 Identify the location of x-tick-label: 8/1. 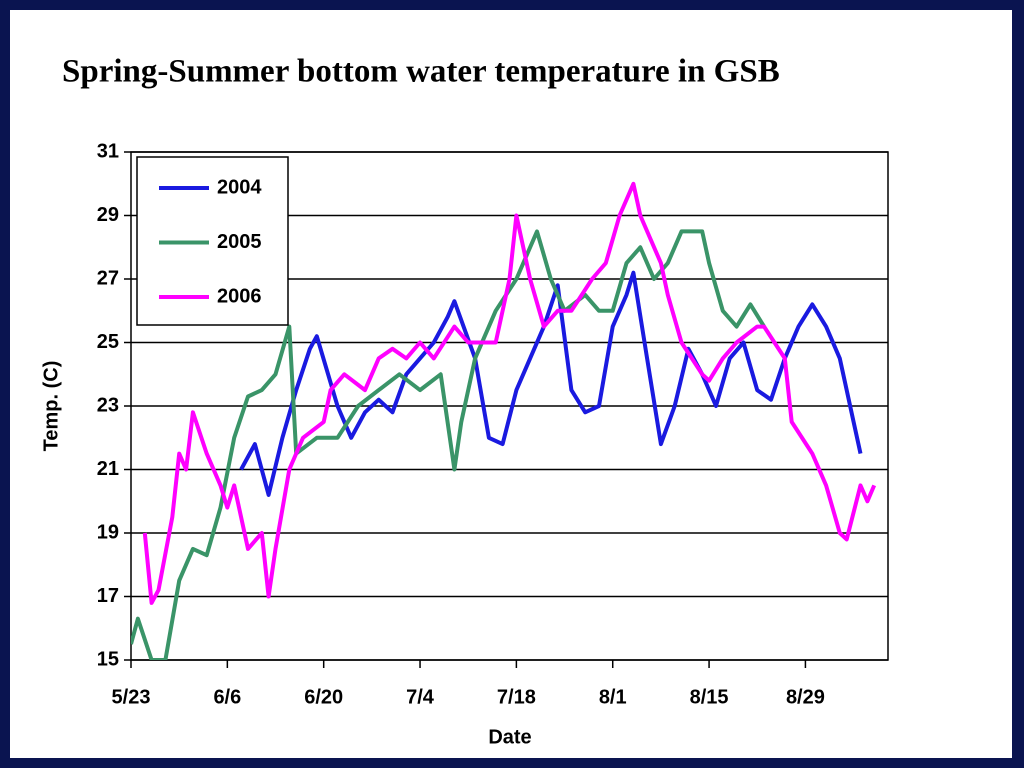
(613, 697).